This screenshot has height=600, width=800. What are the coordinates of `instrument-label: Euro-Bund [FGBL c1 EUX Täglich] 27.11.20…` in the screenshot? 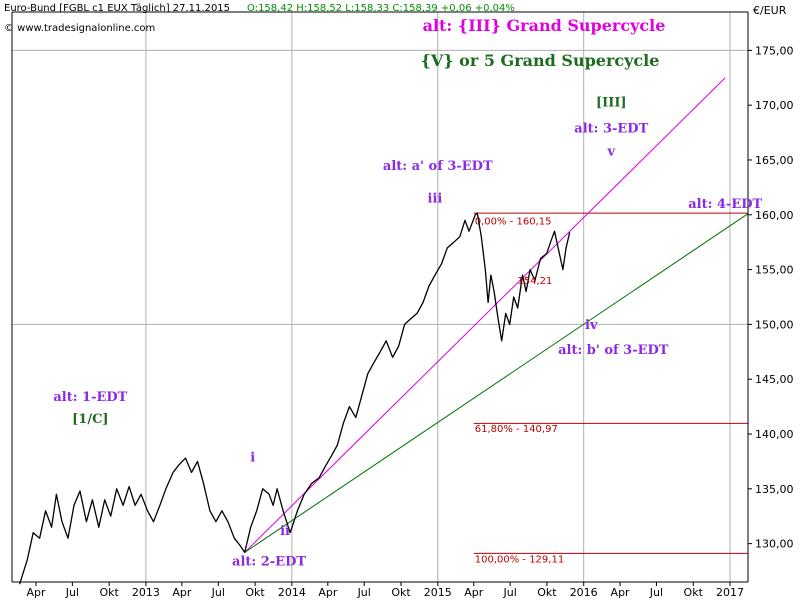 It's located at (117, 8).